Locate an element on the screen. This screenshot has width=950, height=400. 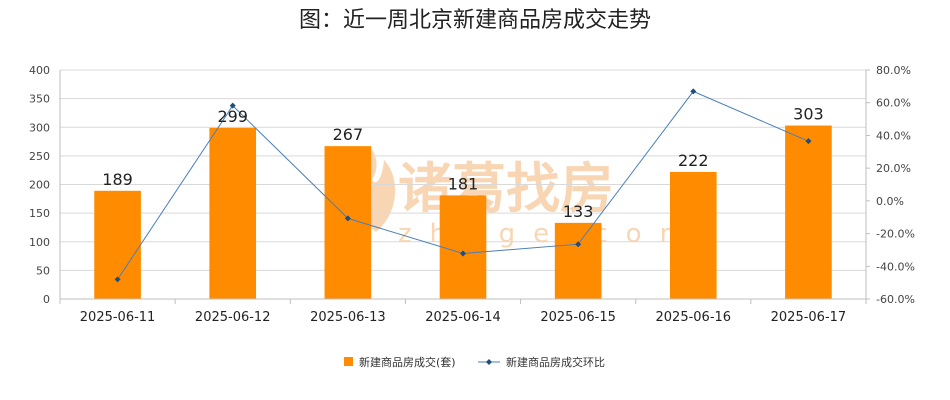
x-tick-label: 2025-06-11 is located at coordinates (118, 317).